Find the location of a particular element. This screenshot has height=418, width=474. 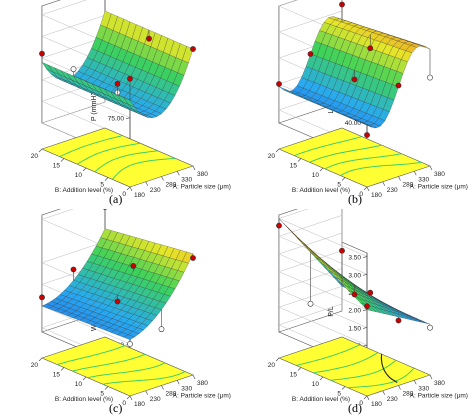

y-tick-label: 5 is located at coordinates (102, 394).